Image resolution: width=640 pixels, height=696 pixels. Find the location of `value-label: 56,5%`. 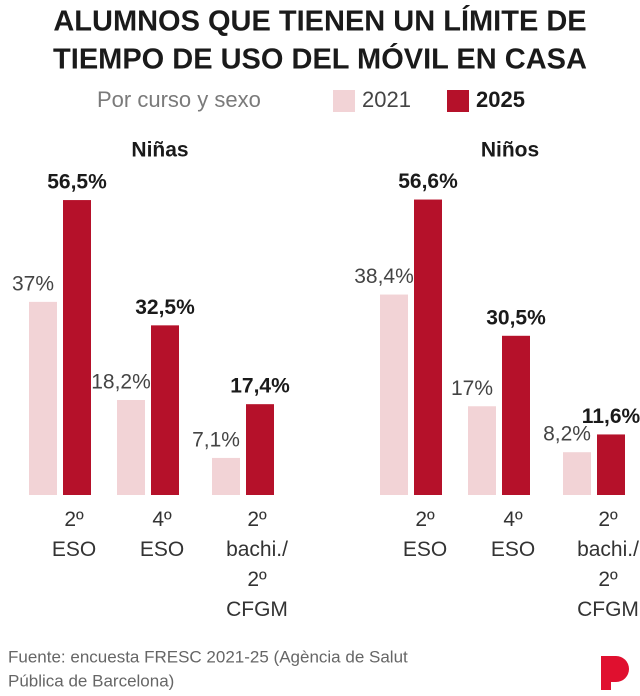

value-label: 56,5% is located at coordinates (77, 182).